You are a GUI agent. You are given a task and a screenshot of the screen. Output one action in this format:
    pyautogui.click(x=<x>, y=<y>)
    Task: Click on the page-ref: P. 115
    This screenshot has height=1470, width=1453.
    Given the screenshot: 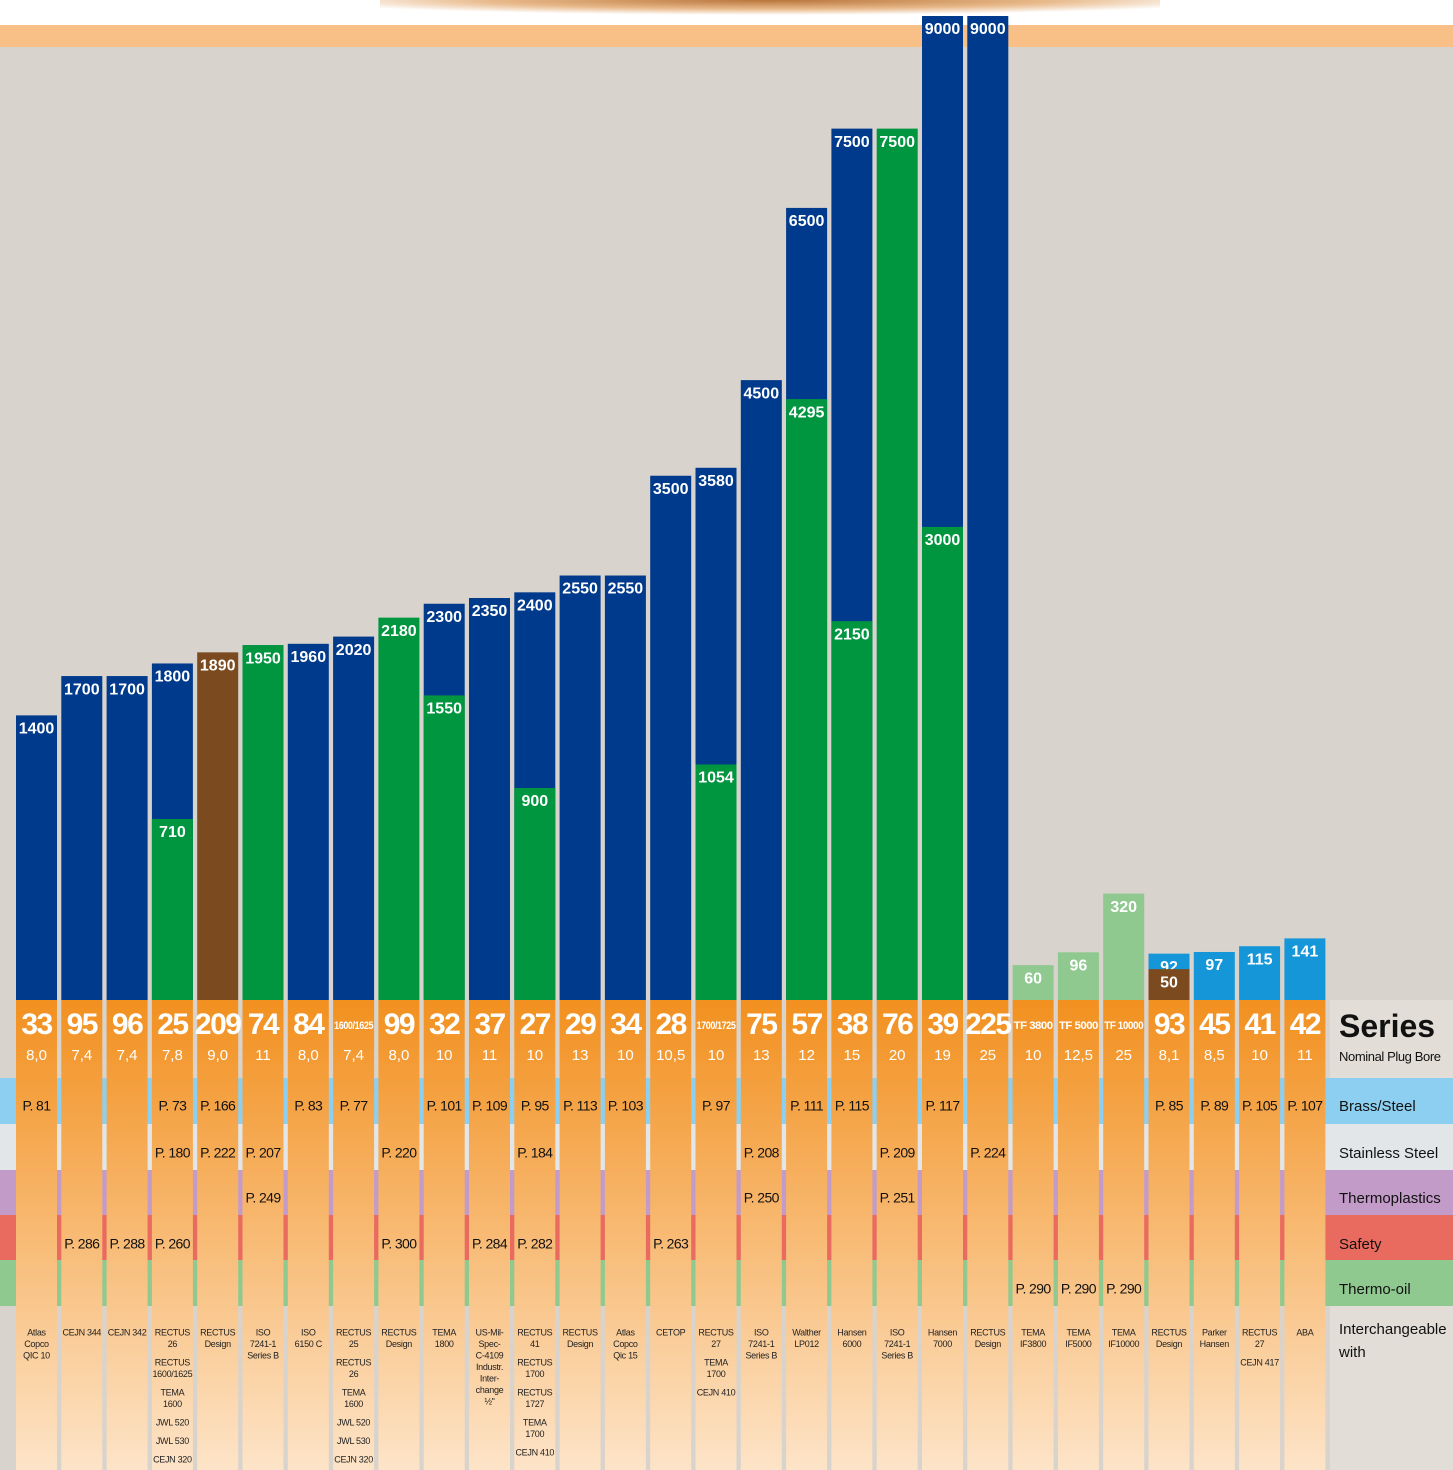 What is the action you would take?
    pyautogui.click(x=852, y=1106)
    